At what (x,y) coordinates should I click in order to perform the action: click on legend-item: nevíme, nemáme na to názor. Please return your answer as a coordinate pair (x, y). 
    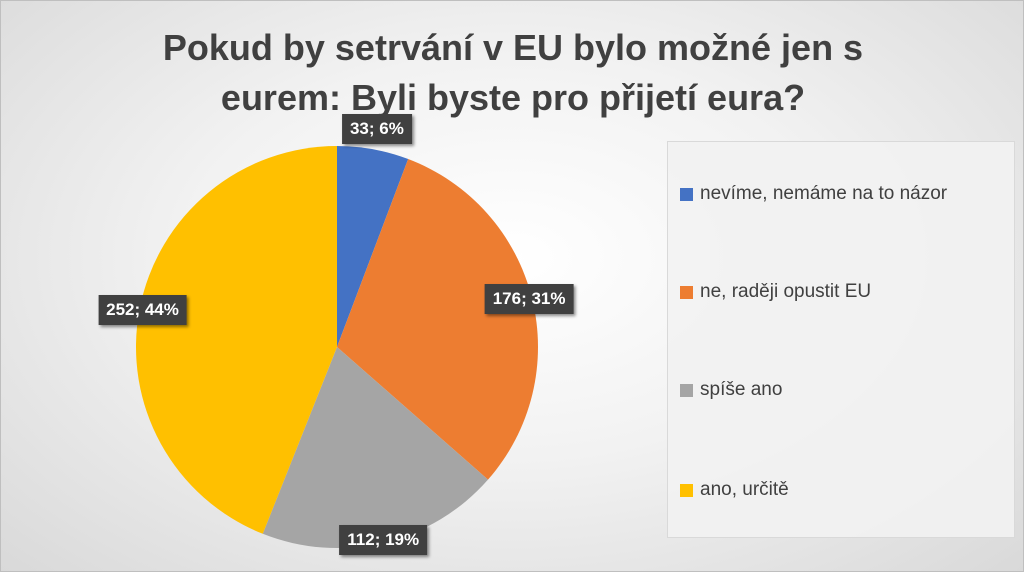
    Looking at the image, I should click on (813, 194).